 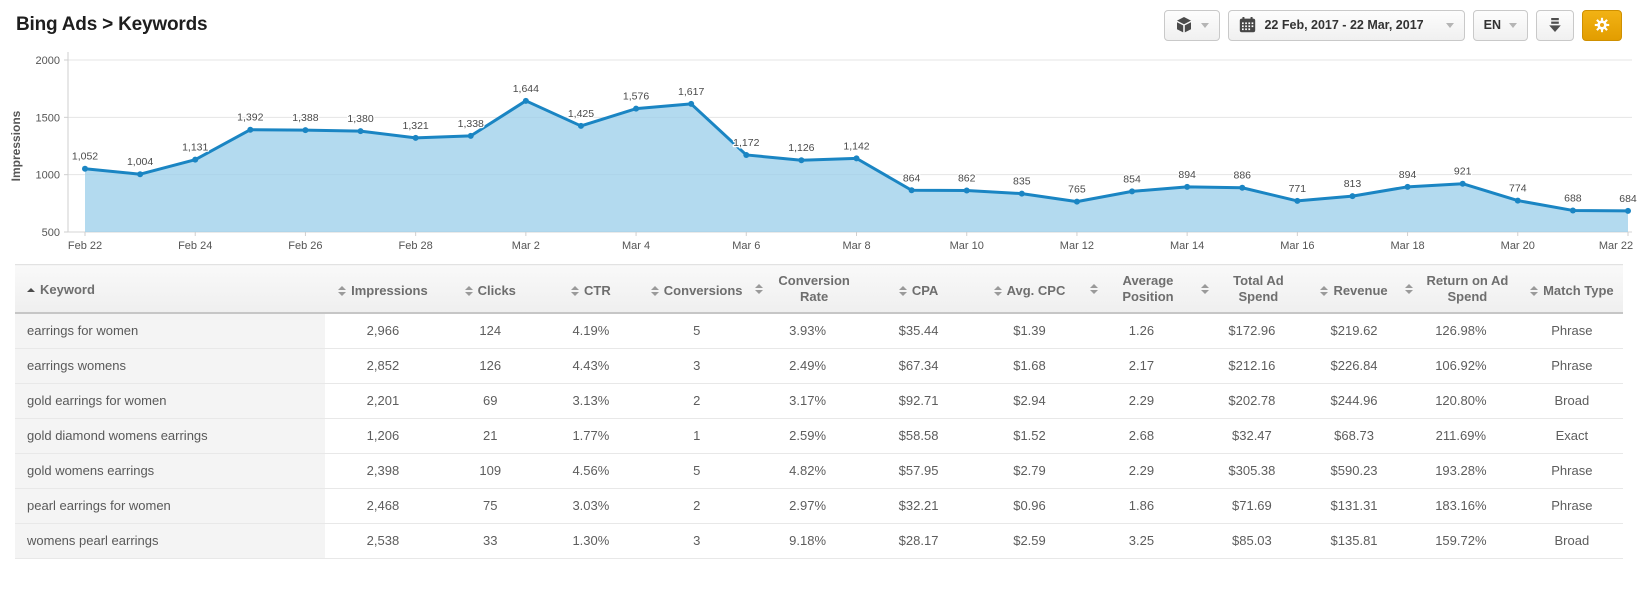 What do you see at coordinates (1602, 25) in the screenshot?
I see `settings-button` at bounding box center [1602, 25].